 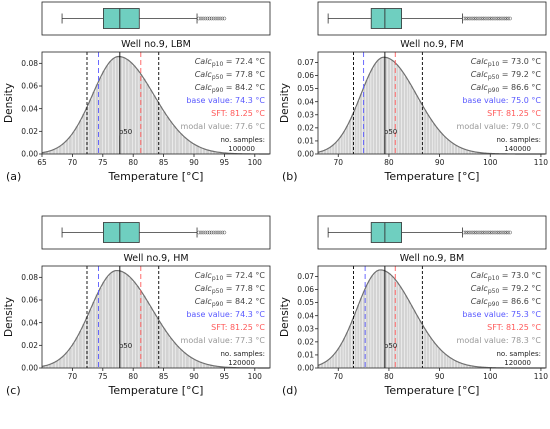 What do you see at coordinates (230, 75) in the screenshot?
I see `calc-p50-text: Calcp50 = 77.8 °C` at bounding box center [230, 75].